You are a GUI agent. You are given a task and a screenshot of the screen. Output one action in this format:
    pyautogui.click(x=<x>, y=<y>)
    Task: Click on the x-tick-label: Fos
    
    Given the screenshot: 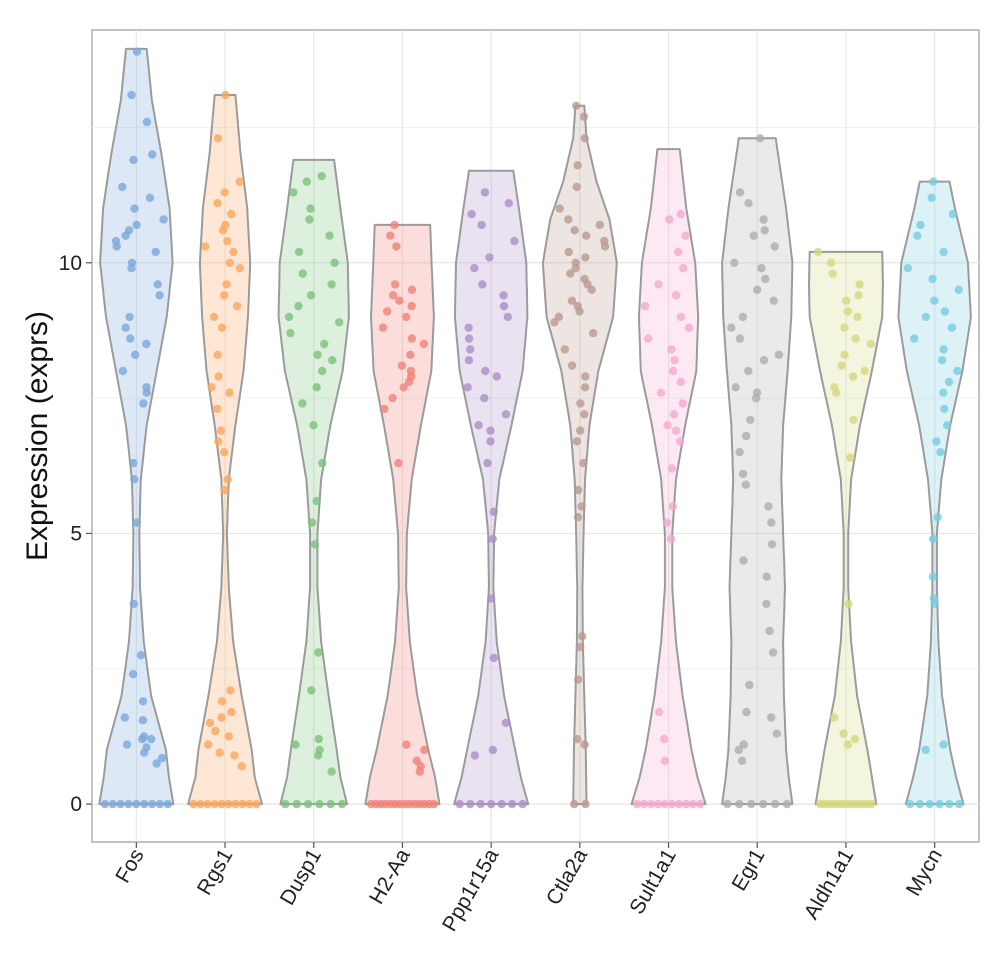 What is the action you would take?
    pyautogui.click(x=129, y=866)
    